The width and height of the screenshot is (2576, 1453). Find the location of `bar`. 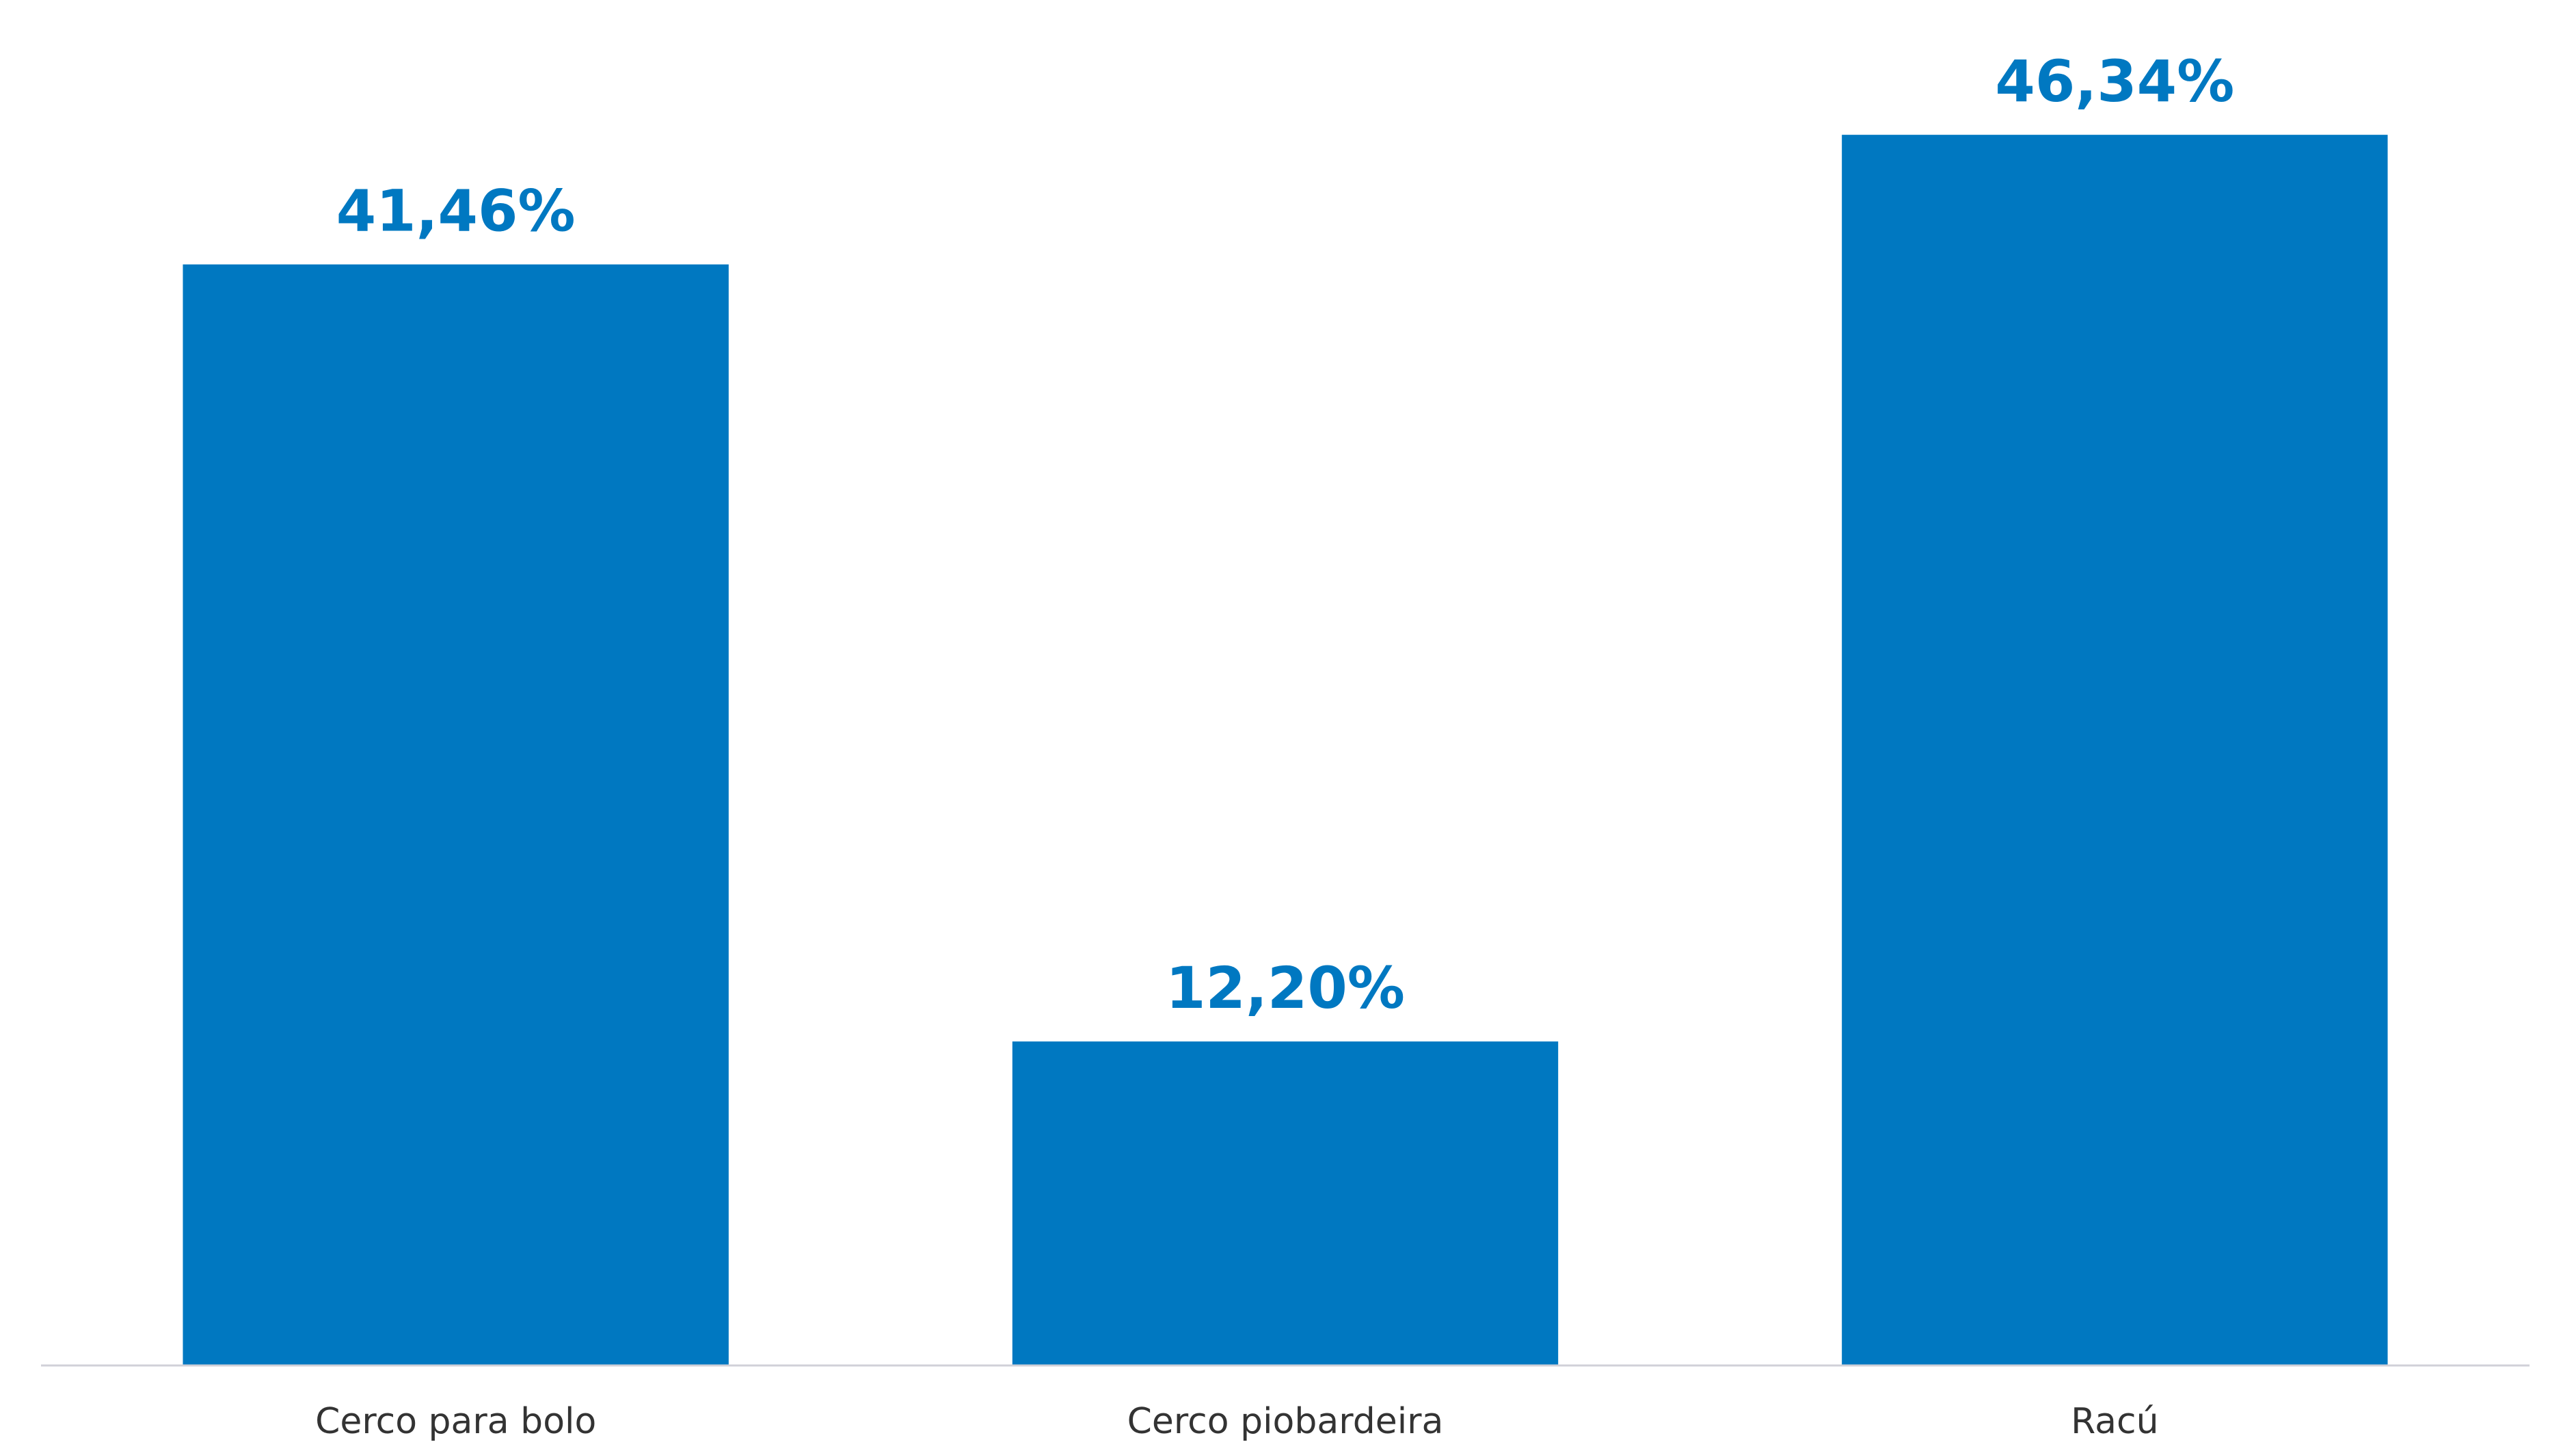

bar is located at coordinates (1285, 1203).